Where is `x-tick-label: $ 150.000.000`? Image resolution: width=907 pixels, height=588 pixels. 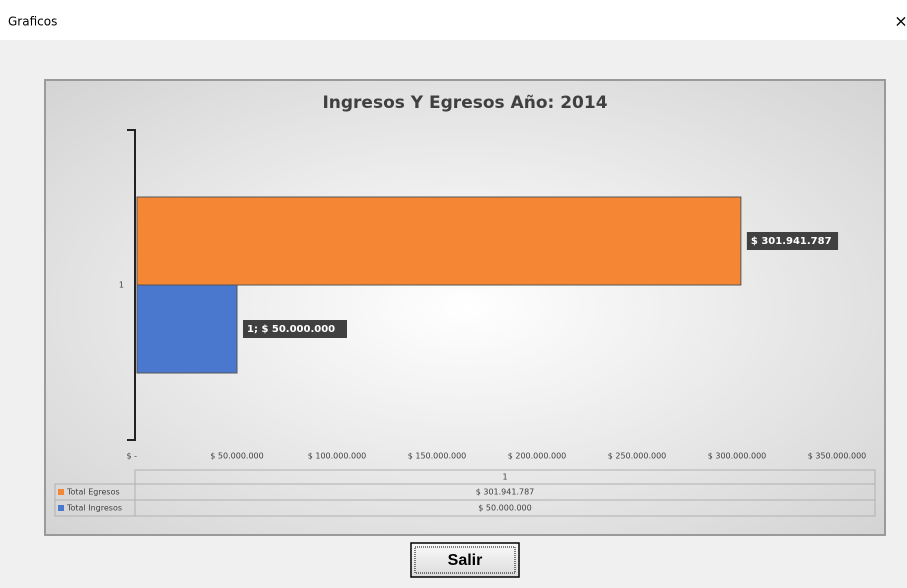
x-tick-label: $ 150.000.000 is located at coordinates (437, 456).